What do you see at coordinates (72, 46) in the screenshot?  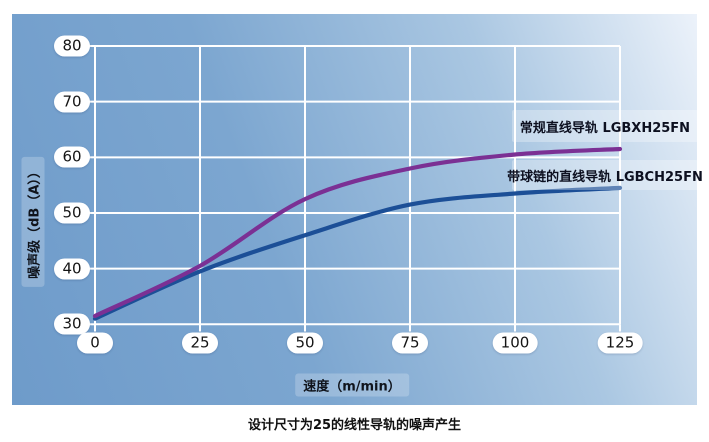 I see `y-tick-label: 80` at bounding box center [72, 46].